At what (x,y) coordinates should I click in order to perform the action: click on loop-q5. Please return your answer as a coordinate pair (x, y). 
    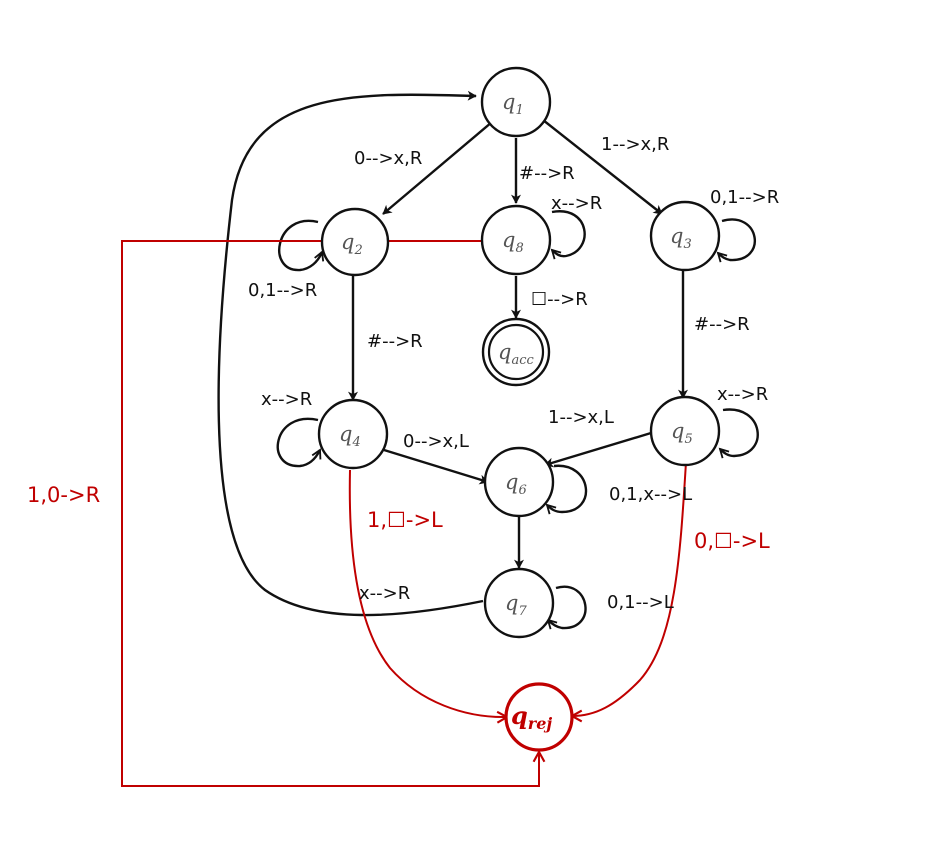
    Looking at the image, I should click on (739, 432).